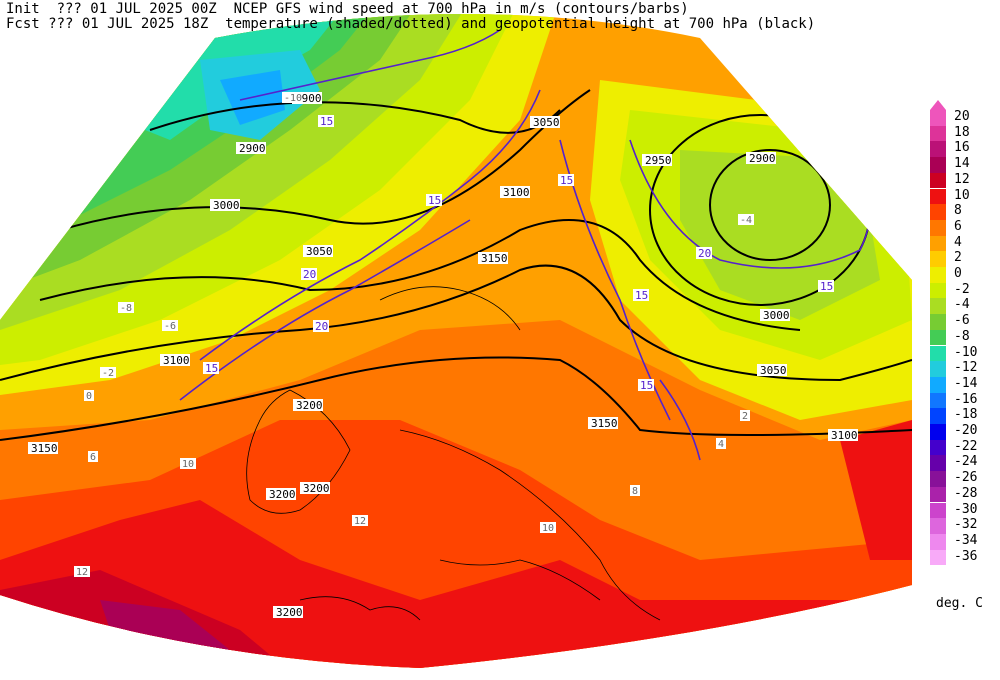 This screenshot has width=1000, height=680. Describe the element at coordinates (962, 179) in the screenshot. I see `colorbar-label: 12` at that location.